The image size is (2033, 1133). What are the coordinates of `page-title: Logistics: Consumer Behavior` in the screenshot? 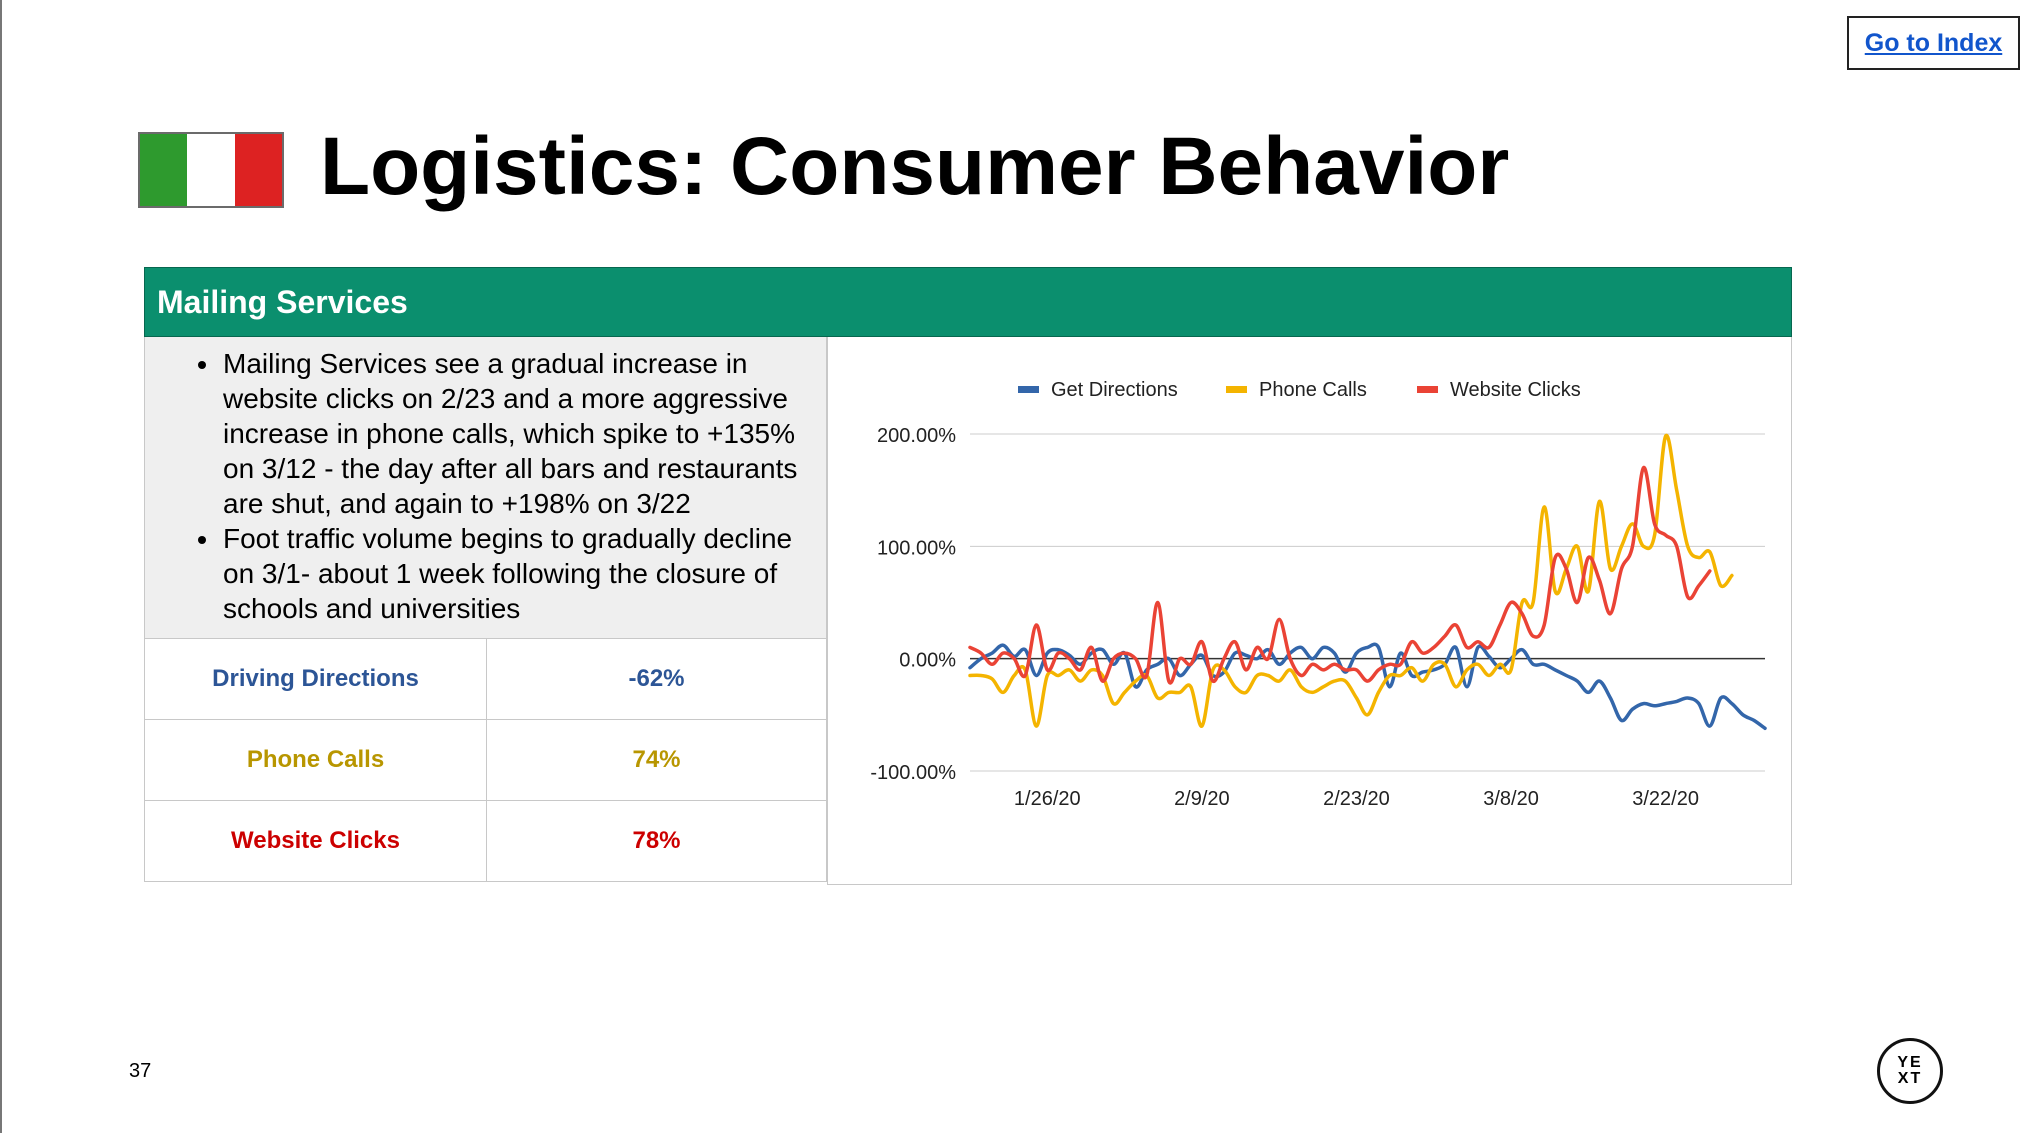 It's located at (915, 166).